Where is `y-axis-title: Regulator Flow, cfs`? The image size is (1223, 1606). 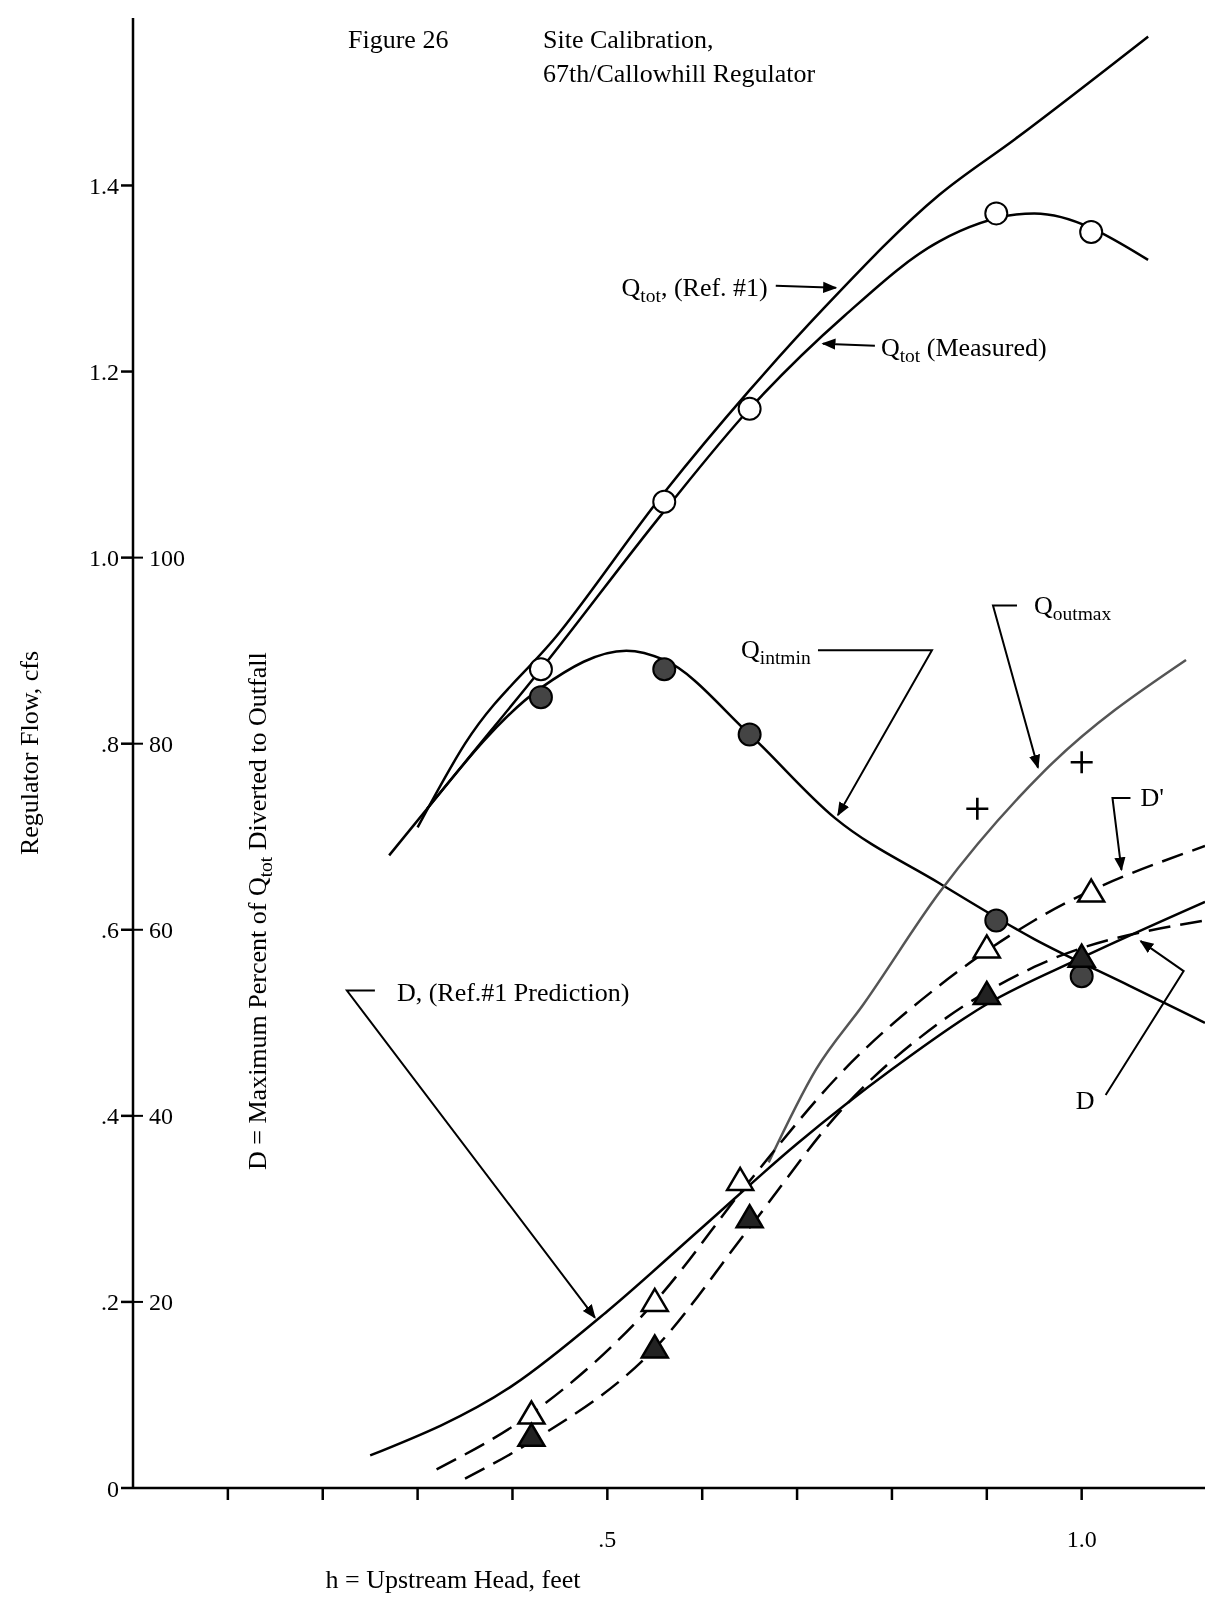
y-axis-title: Regulator Flow, cfs is located at coordinates (29, 753).